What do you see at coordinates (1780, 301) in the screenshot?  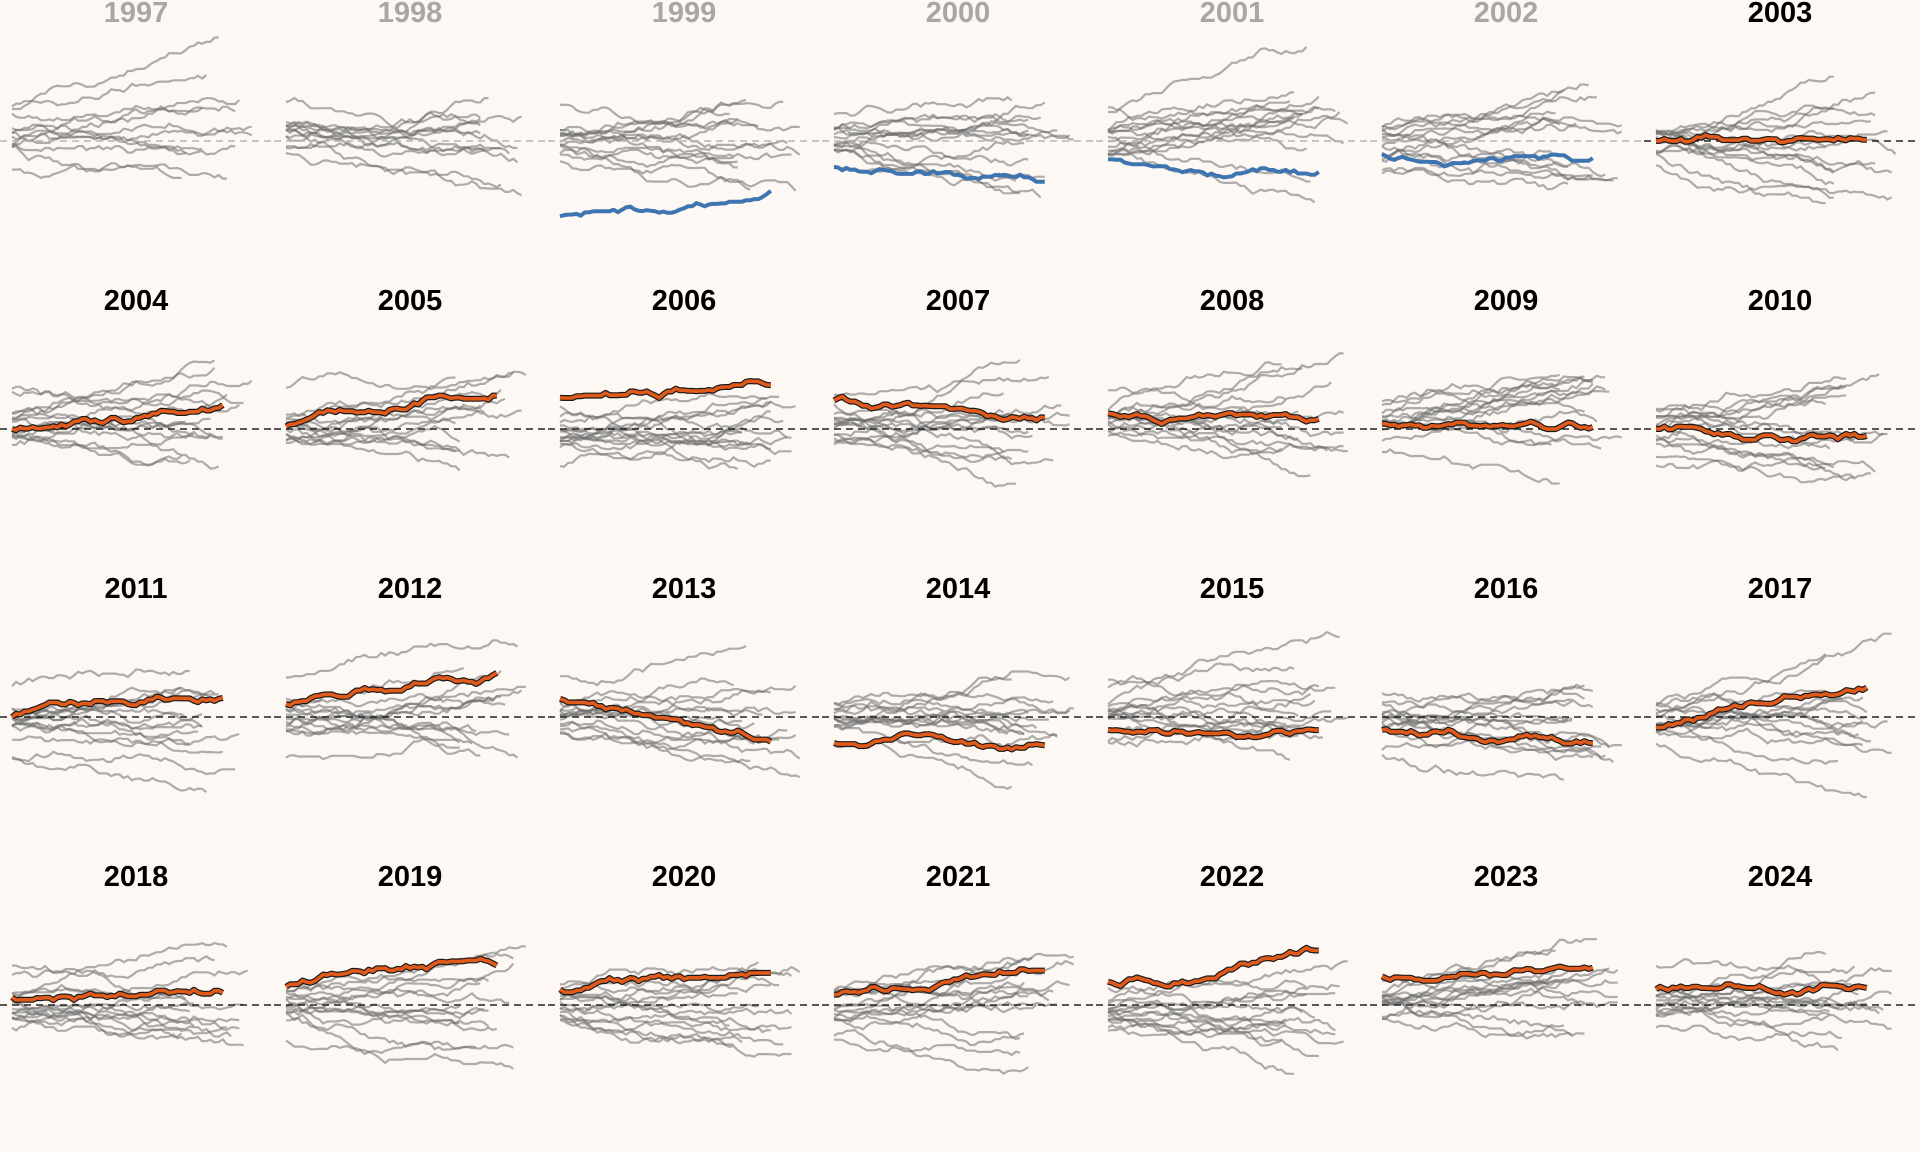 I see `panel-title: 2010` at bounding box center [1780, 301].